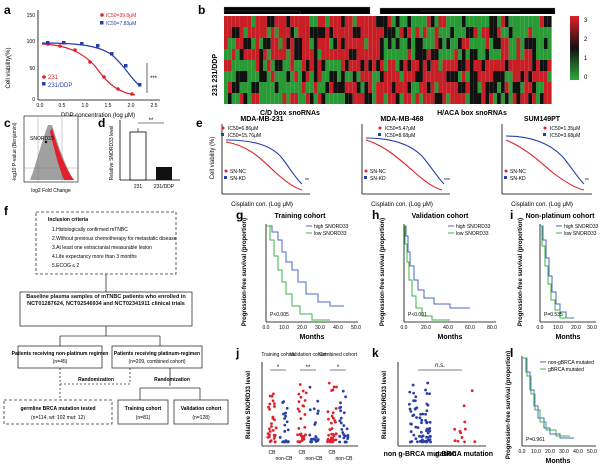 This screenshot has width=600, height=471. I want to click on germline-label: germline BRCA mutation tested, so click(57, 409).